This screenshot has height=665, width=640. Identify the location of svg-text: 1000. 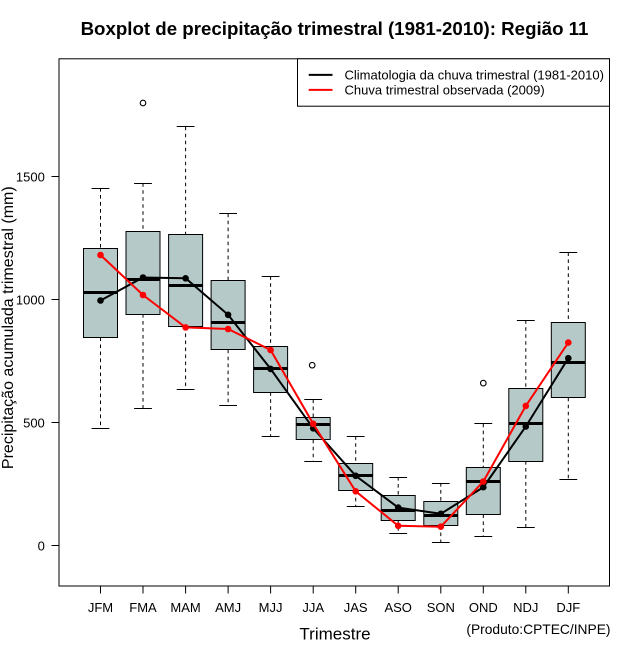
(30, 299).